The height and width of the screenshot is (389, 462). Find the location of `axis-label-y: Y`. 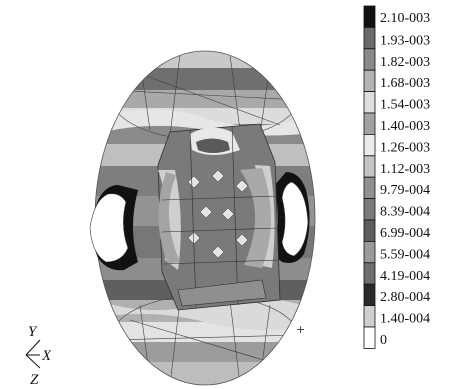

axis-label-y: Y is located at coordinates (33, 332).